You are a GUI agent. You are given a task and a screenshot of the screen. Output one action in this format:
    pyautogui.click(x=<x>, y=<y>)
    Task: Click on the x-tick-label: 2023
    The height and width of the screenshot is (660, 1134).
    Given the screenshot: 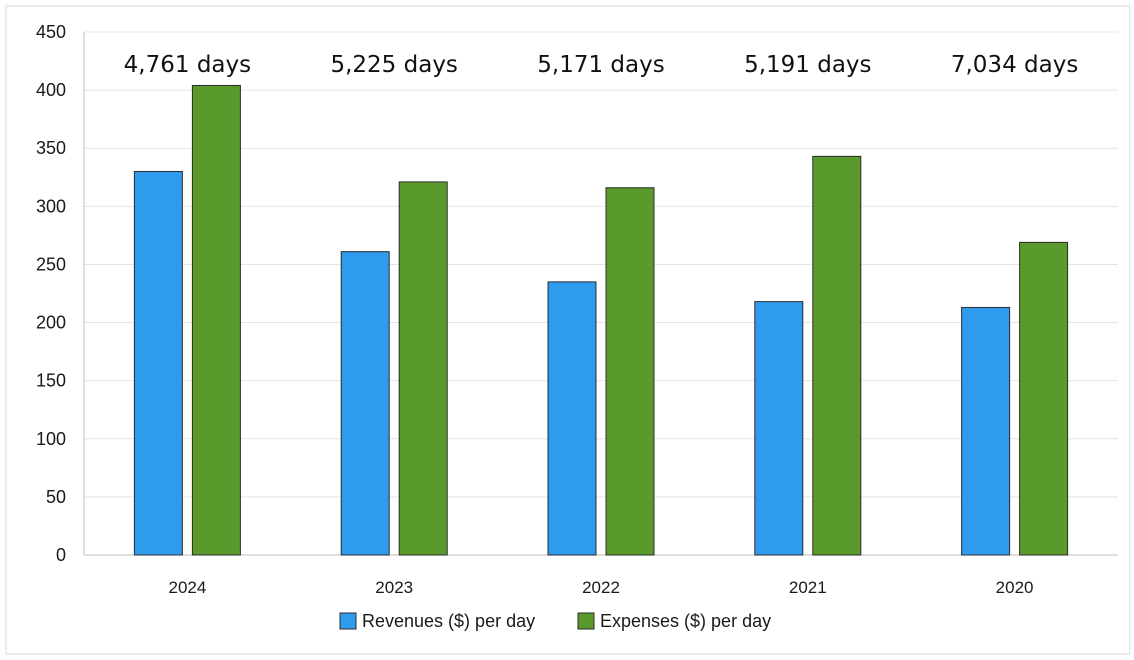 What is the action you would take?
    pyautogui.click(x=394, y=587)
    